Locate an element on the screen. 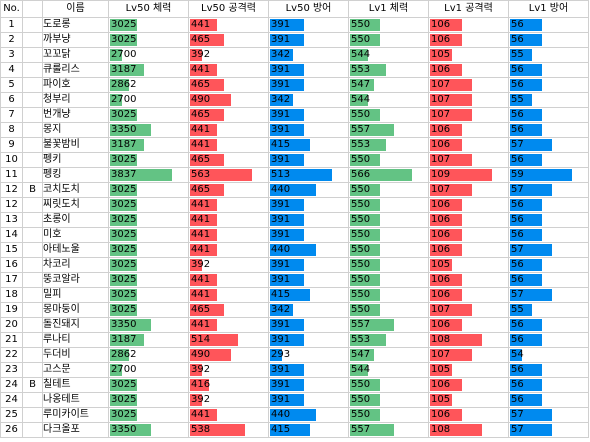  cell-no: 5 is located at coordinates (11, 85).